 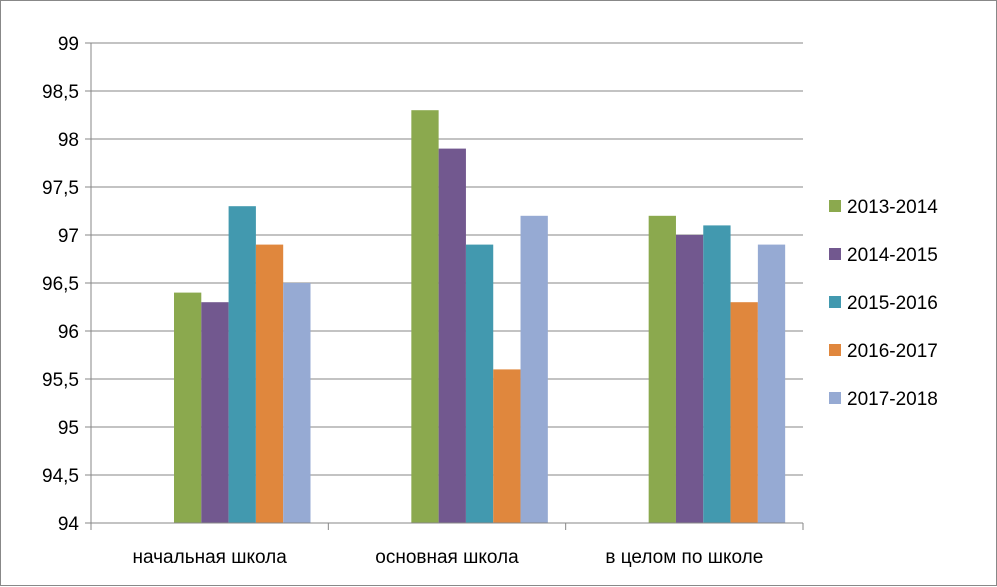 I want to click on y-tick-labels: 94 94,5 95 95,5 96 96,5 97 97,5 98 98,5 99, so click(x=60, y=284).